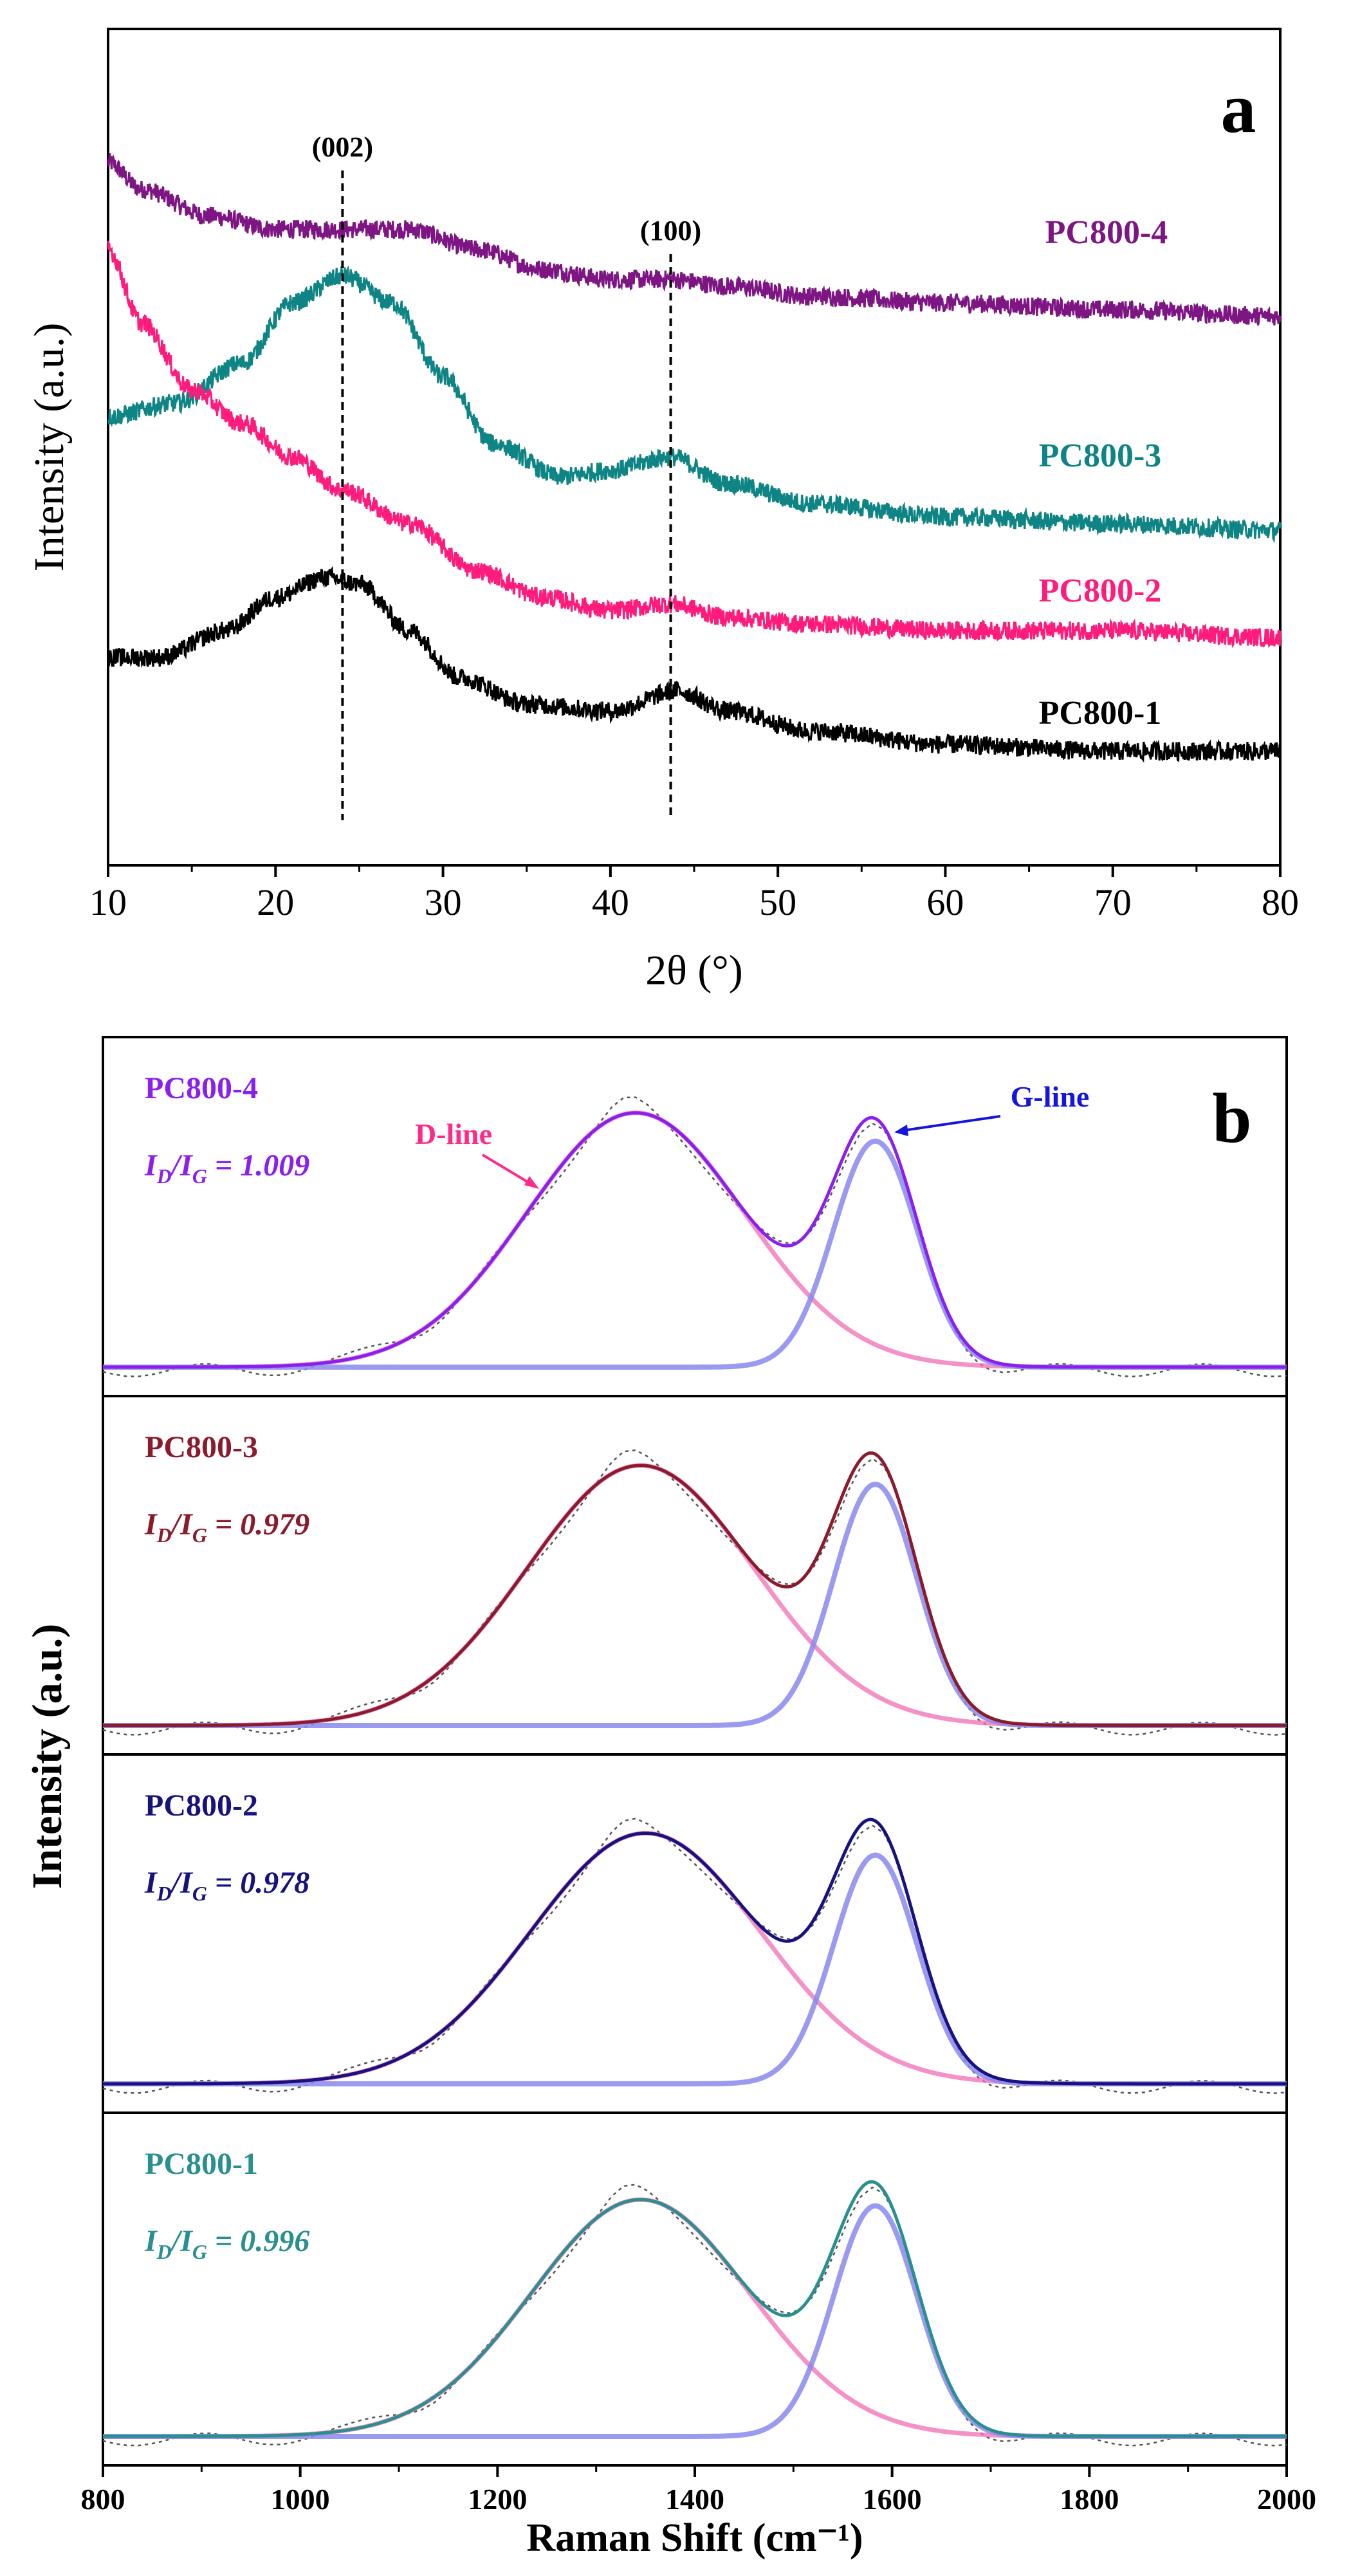 Image resolution: width=1351 pixels, height=2576 pixels. What do you see at coordinates (342, 147) in the screenshot?
I see `peak-marker-label: (002)` at bounding box center [342, 147].